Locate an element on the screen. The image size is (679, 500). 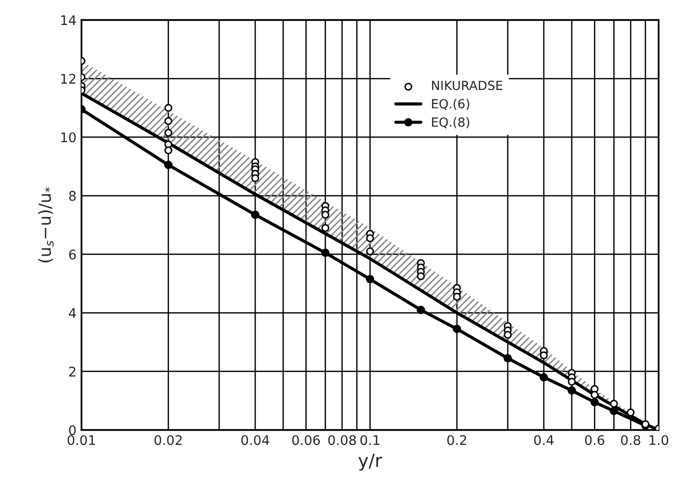
x-tick-label: 0.6 is located at coordinates (594, 440).